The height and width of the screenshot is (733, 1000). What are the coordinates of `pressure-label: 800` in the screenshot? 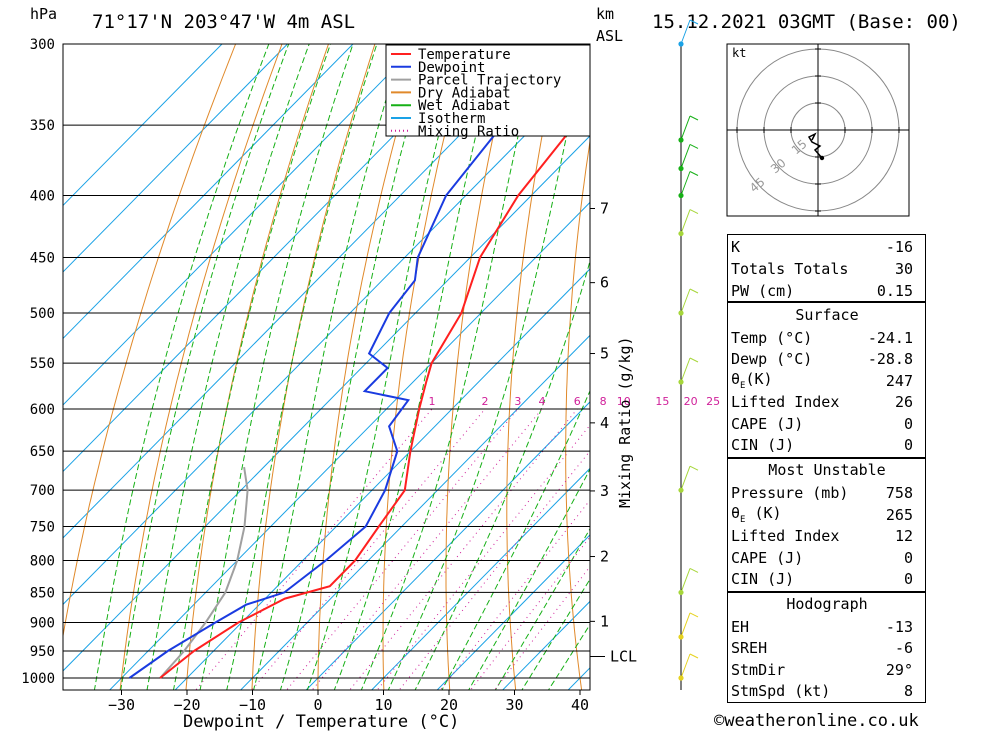 It's located at (42, 561).